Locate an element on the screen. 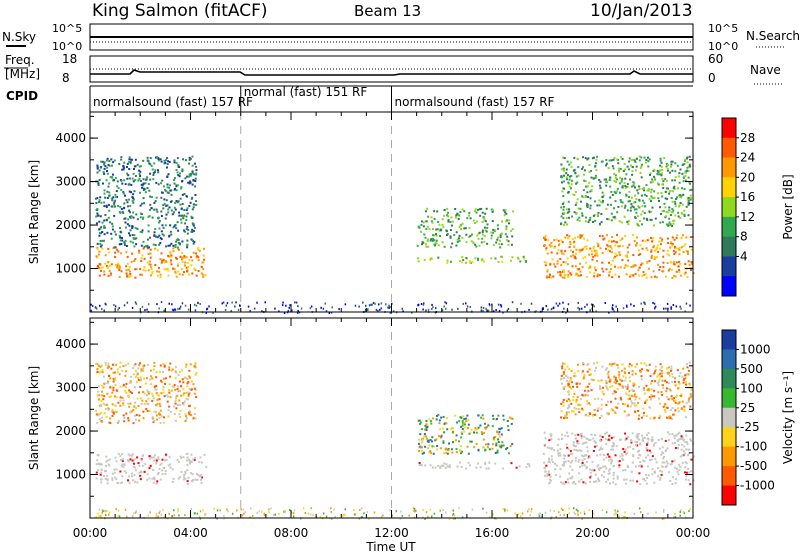  cpid-segment-label: normal (fast) 151 RF is located at coordinates (306, 92).